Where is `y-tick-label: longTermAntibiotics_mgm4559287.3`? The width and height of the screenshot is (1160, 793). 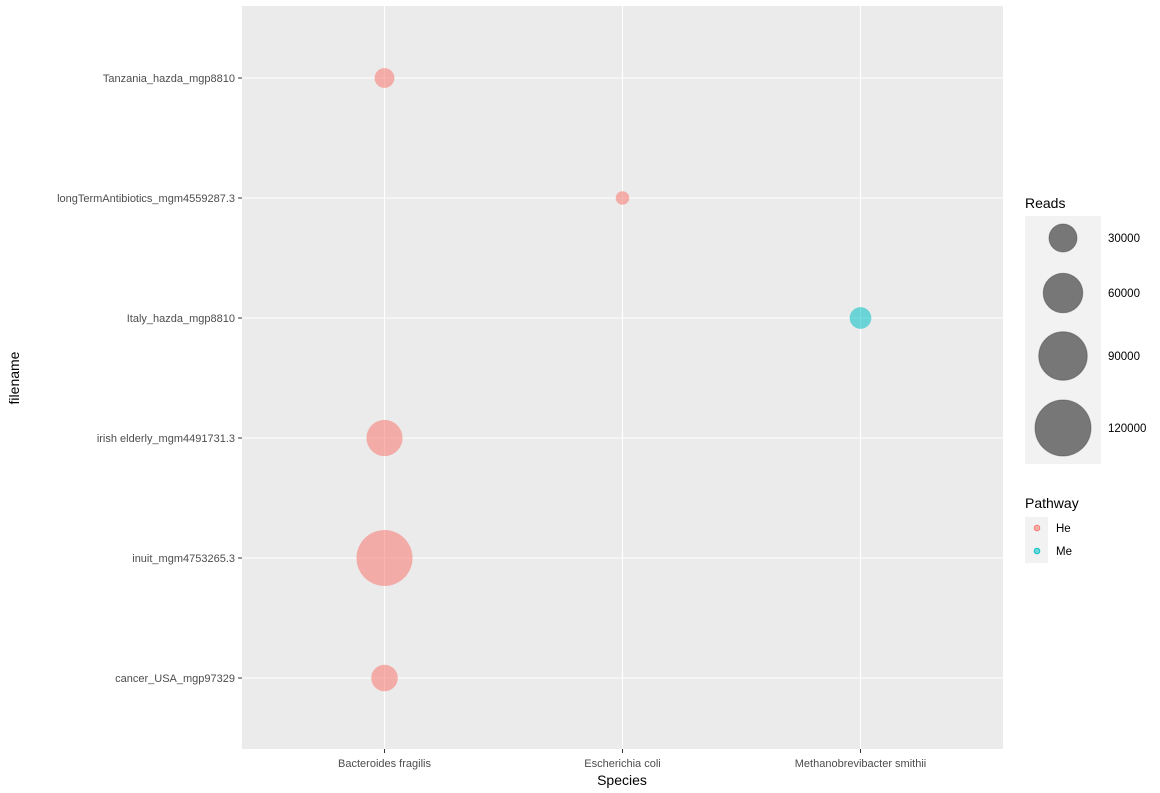
y-tick-label: longTermAntibiotics_mgm4559287.3 is located at coordinates (146, 199).